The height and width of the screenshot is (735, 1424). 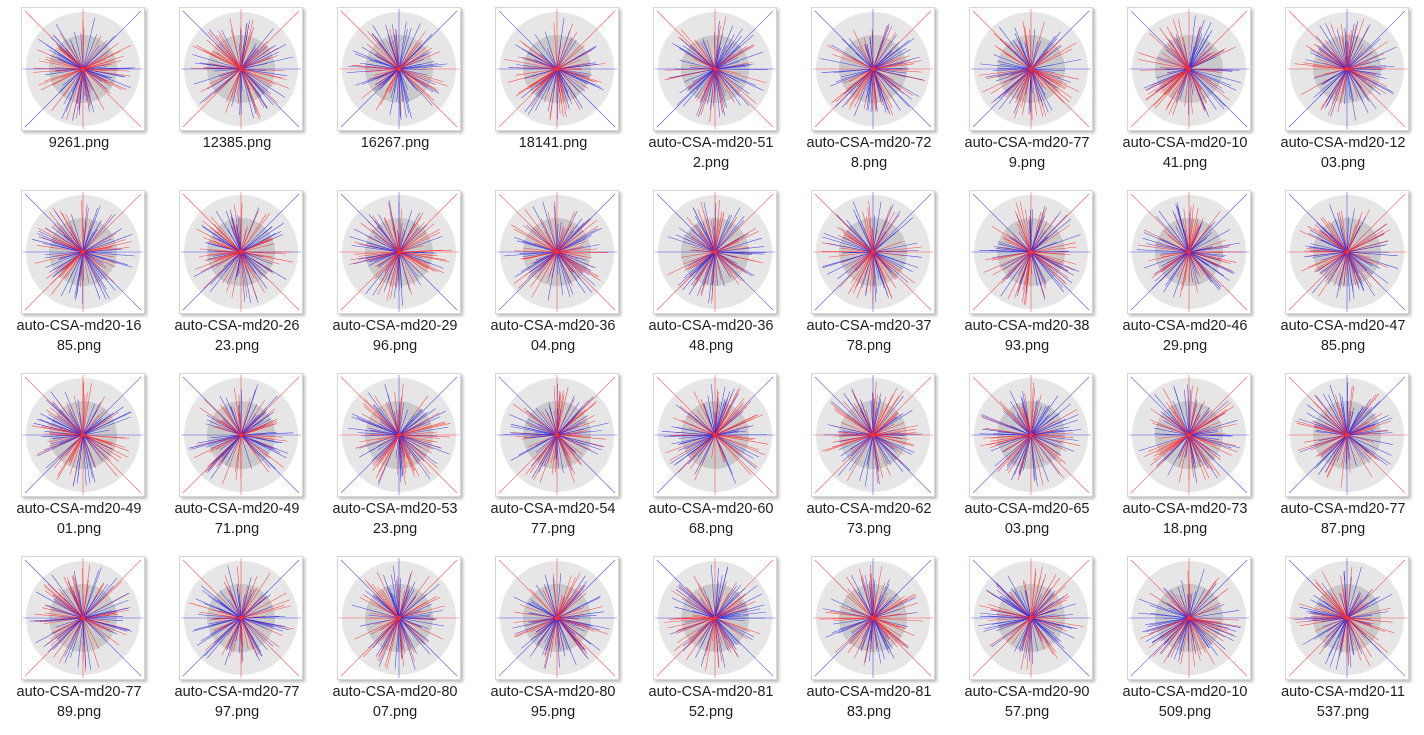 I want to click on file-item: auto-CSA-md20-60 68.png, so click(x=711, y=456).